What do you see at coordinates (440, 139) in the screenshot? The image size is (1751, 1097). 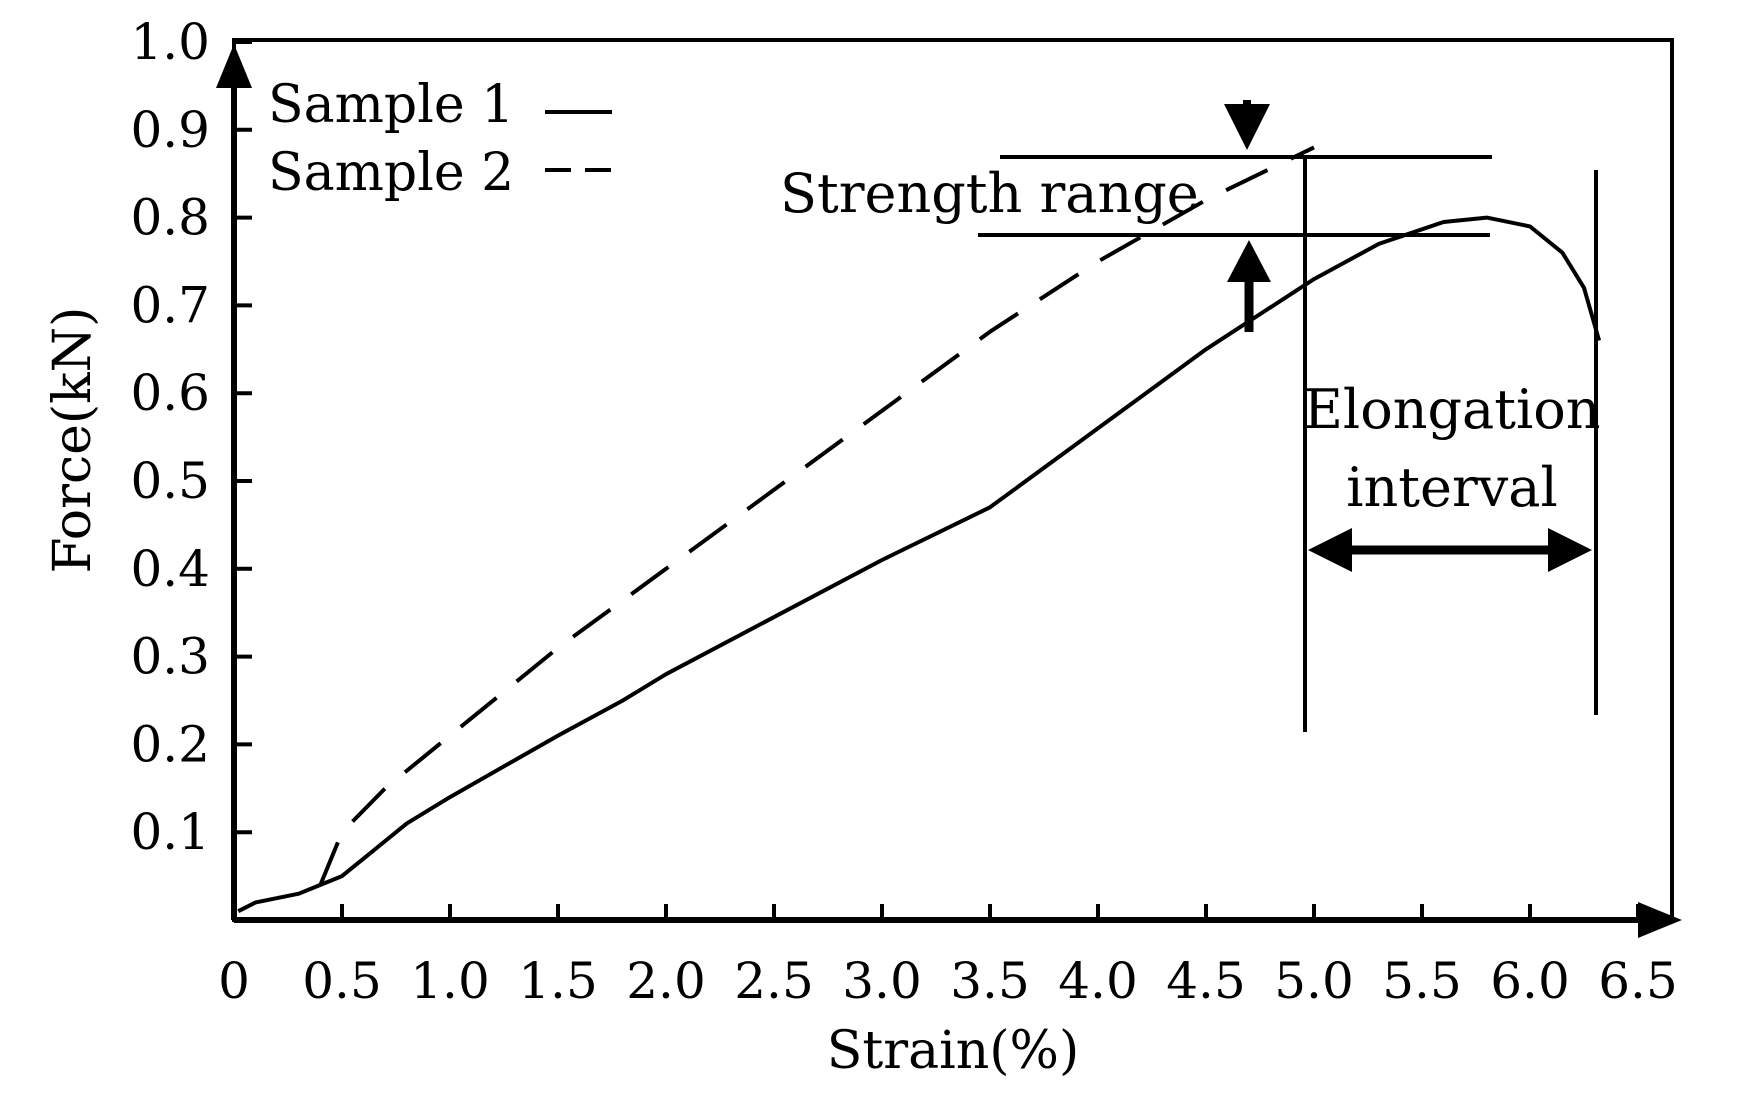 I see `legend: Sample 1 Sample 2` at bounding box center [440, 139].